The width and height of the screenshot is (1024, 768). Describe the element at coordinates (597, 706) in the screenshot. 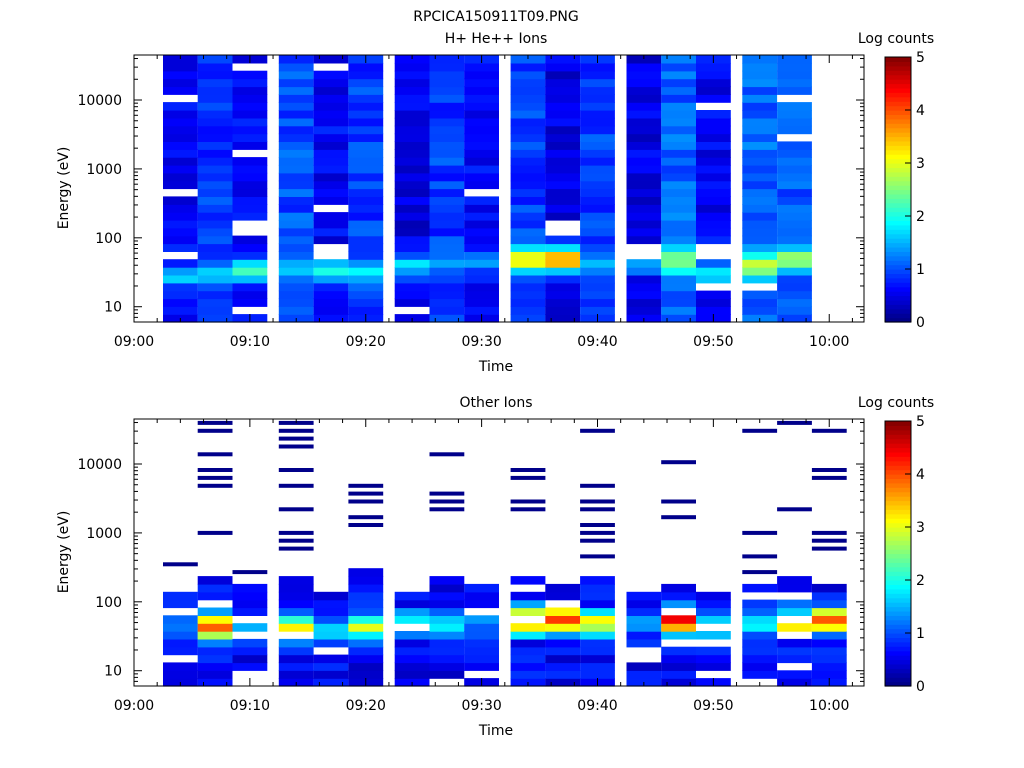

I see `x-tick-label: 09:40` at that location.